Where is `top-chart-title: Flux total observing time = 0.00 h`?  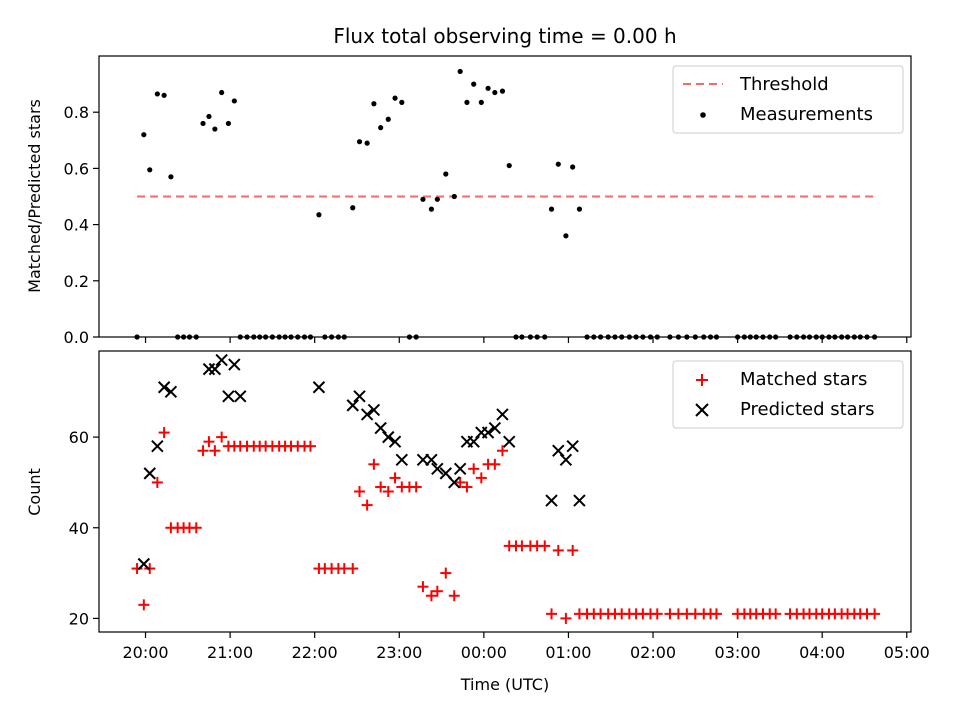
top-chart-title: Flux total observing time = 0.00 h is located at coordinates (504, 36).